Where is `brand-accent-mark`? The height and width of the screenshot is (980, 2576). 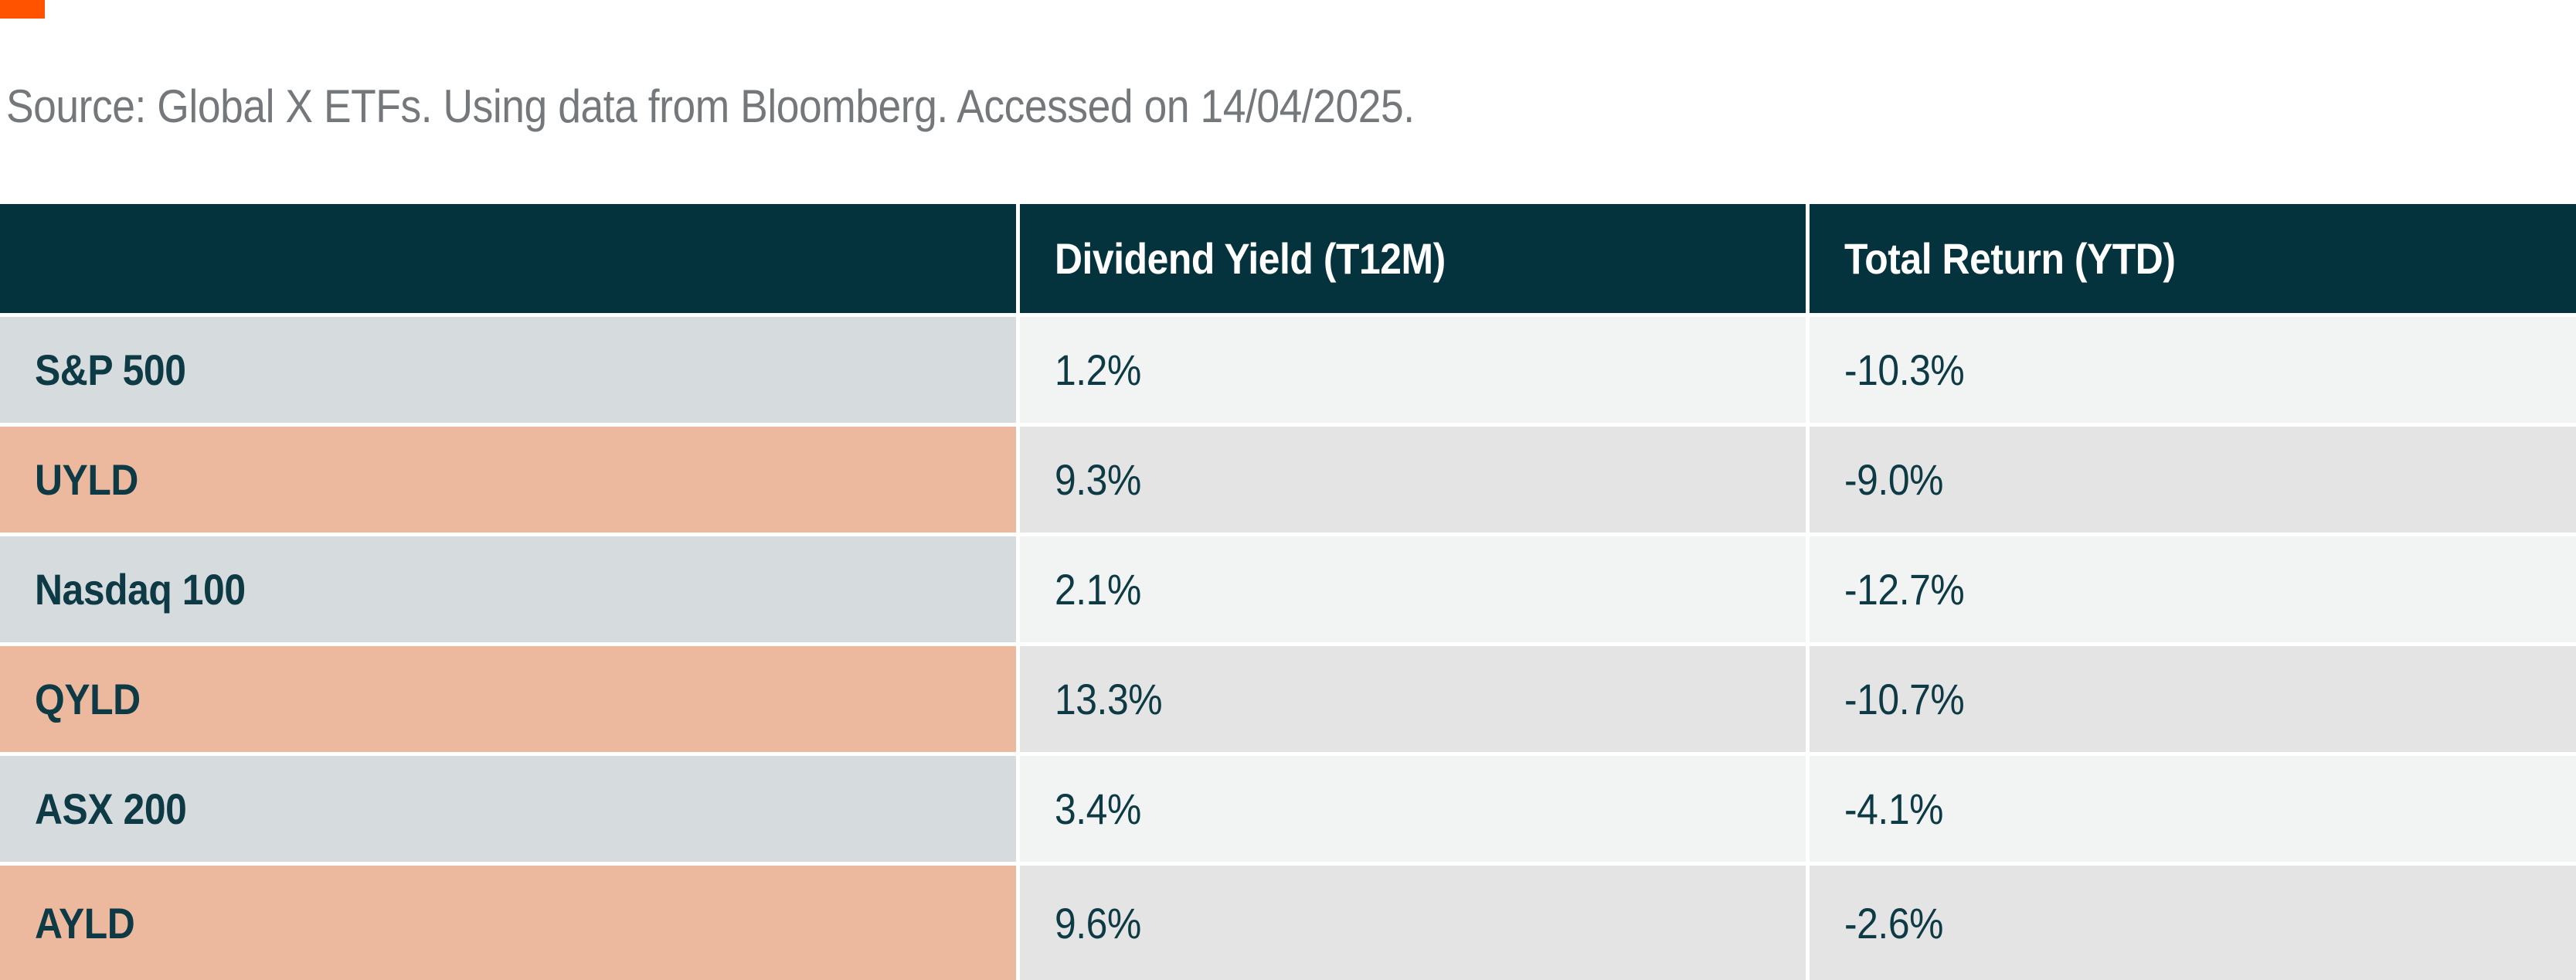
brand-accent-mark is located at coordinates (22, 9).